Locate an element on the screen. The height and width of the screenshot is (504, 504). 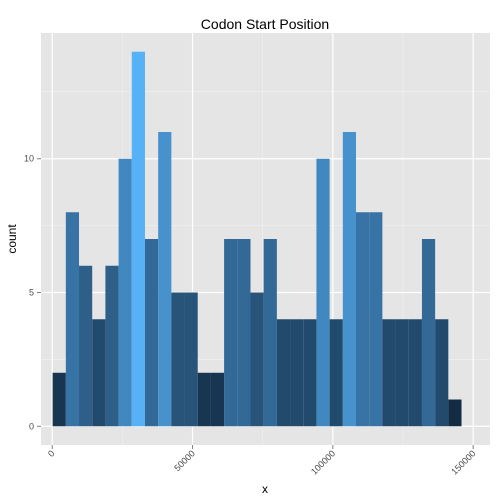
x-tick-label: 0 is located at coordinates (51, 453).